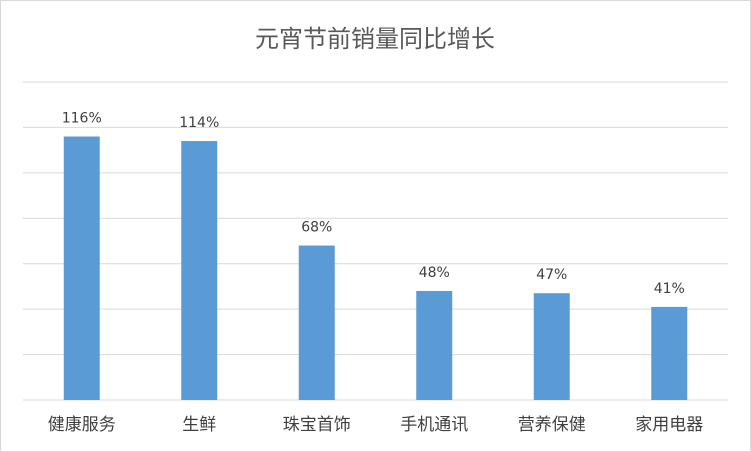 Image resolution: width=751 pixels, height=452 pixels. I want to click on x-tick-label: 营养保健, so click(552, 425).